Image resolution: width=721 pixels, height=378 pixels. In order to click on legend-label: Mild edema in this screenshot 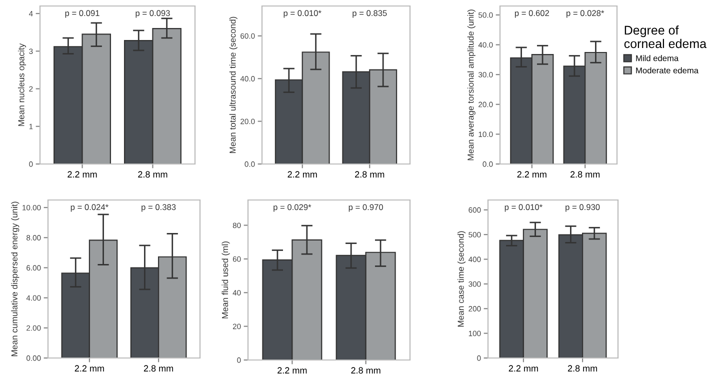, I will do `click(657, 58)`.